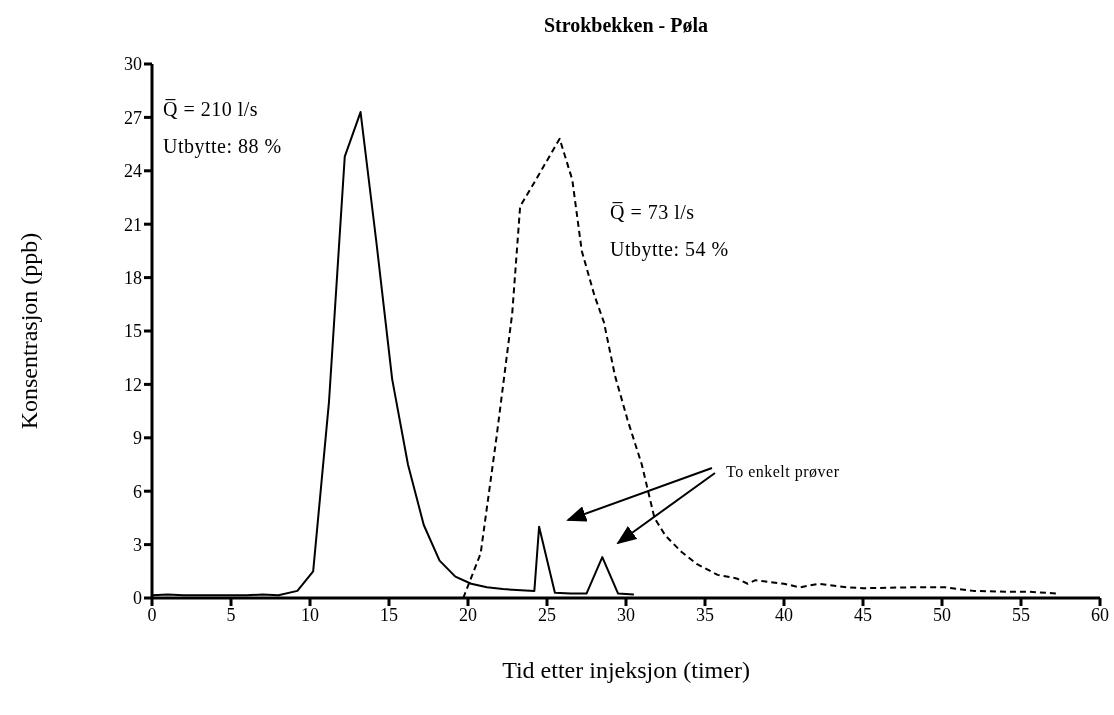 Image resolution: width=1114 pixels, height=715 pixels. Describe the element at coordinates (28, 331) in the screenshot. I see `y-axis-title: Konsentrasjon (ppb)` at that location.